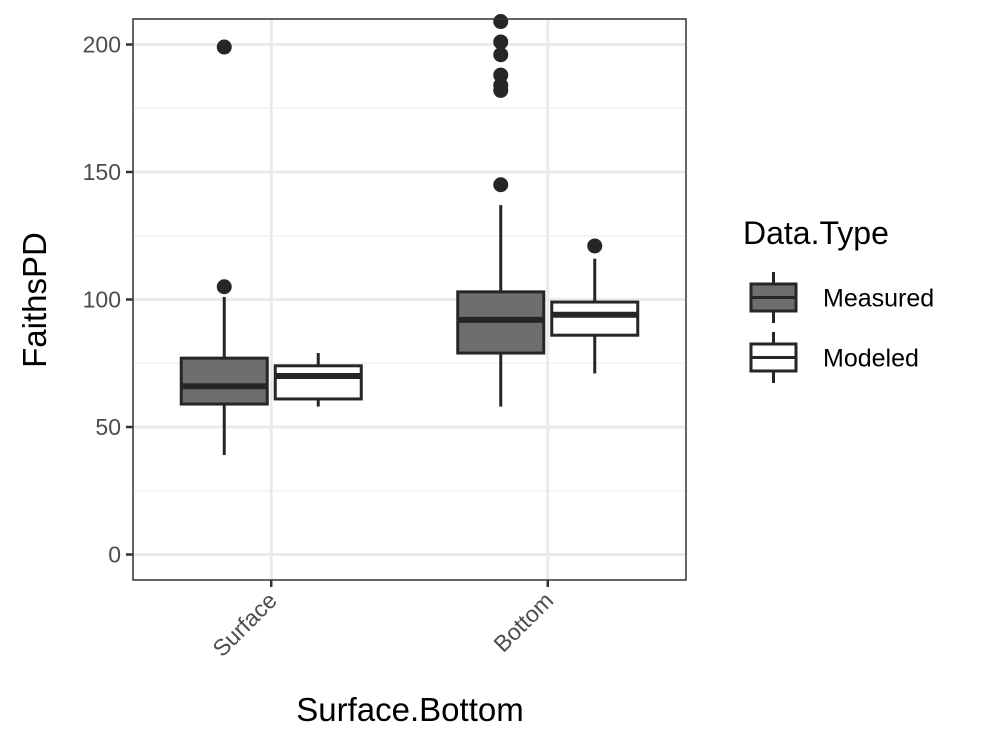  I want to click on box-measured-surface, so click(224, 247).